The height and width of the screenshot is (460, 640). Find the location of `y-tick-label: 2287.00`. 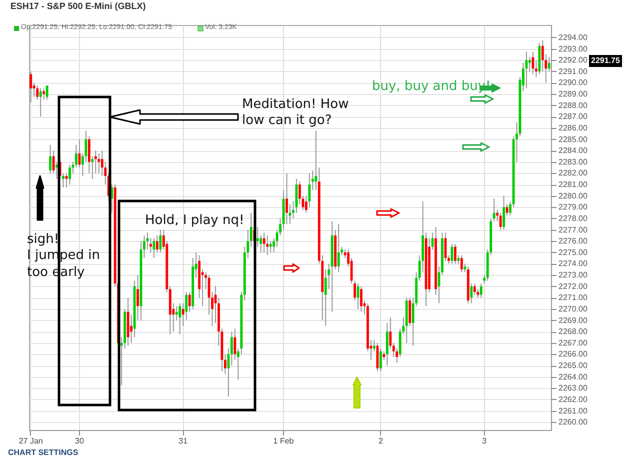

y-tick-label: 2287.00 is located at coordinates (573, 117).